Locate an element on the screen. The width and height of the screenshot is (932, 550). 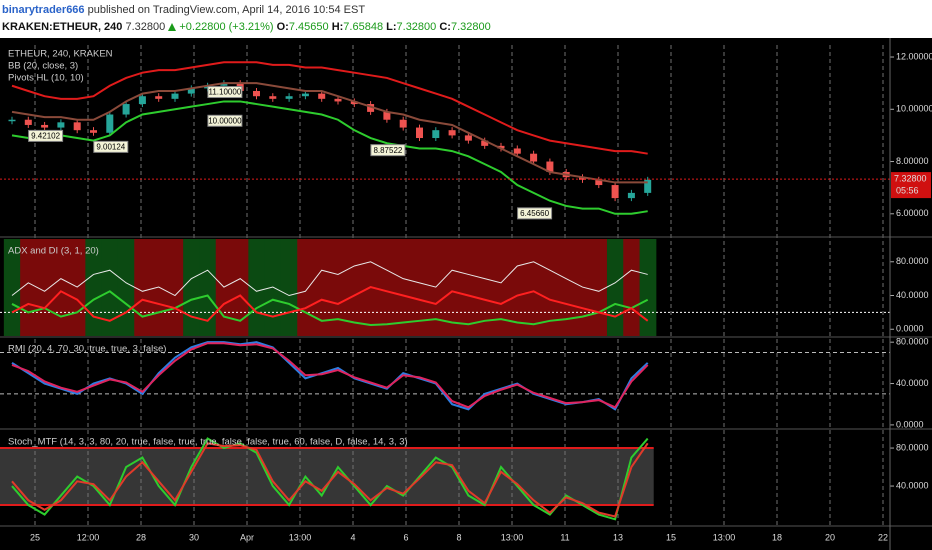
x-tick-label: 22 is located at coordinates (883, 537).